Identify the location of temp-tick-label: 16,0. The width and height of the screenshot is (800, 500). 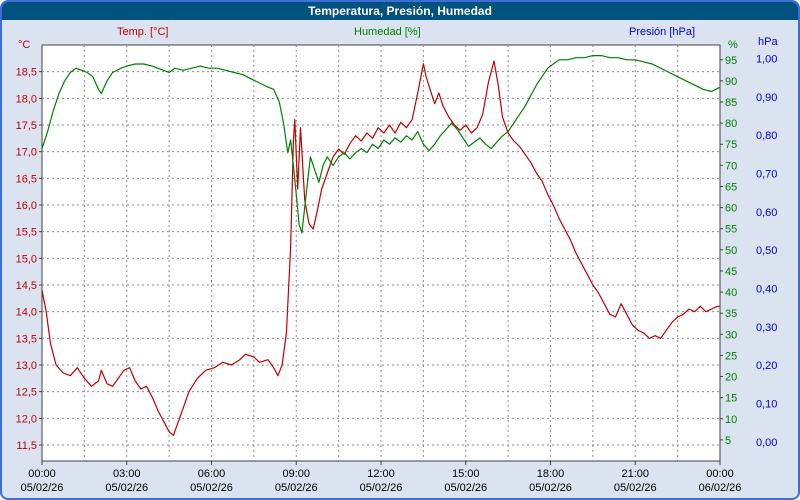
(26, 206).